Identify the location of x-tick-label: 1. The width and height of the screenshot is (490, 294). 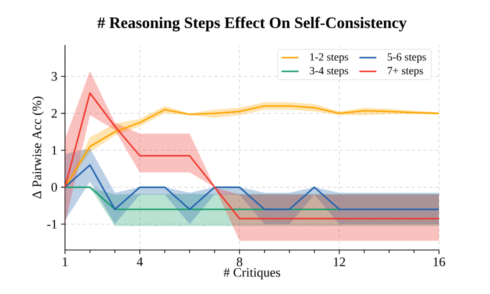
(65, 262).